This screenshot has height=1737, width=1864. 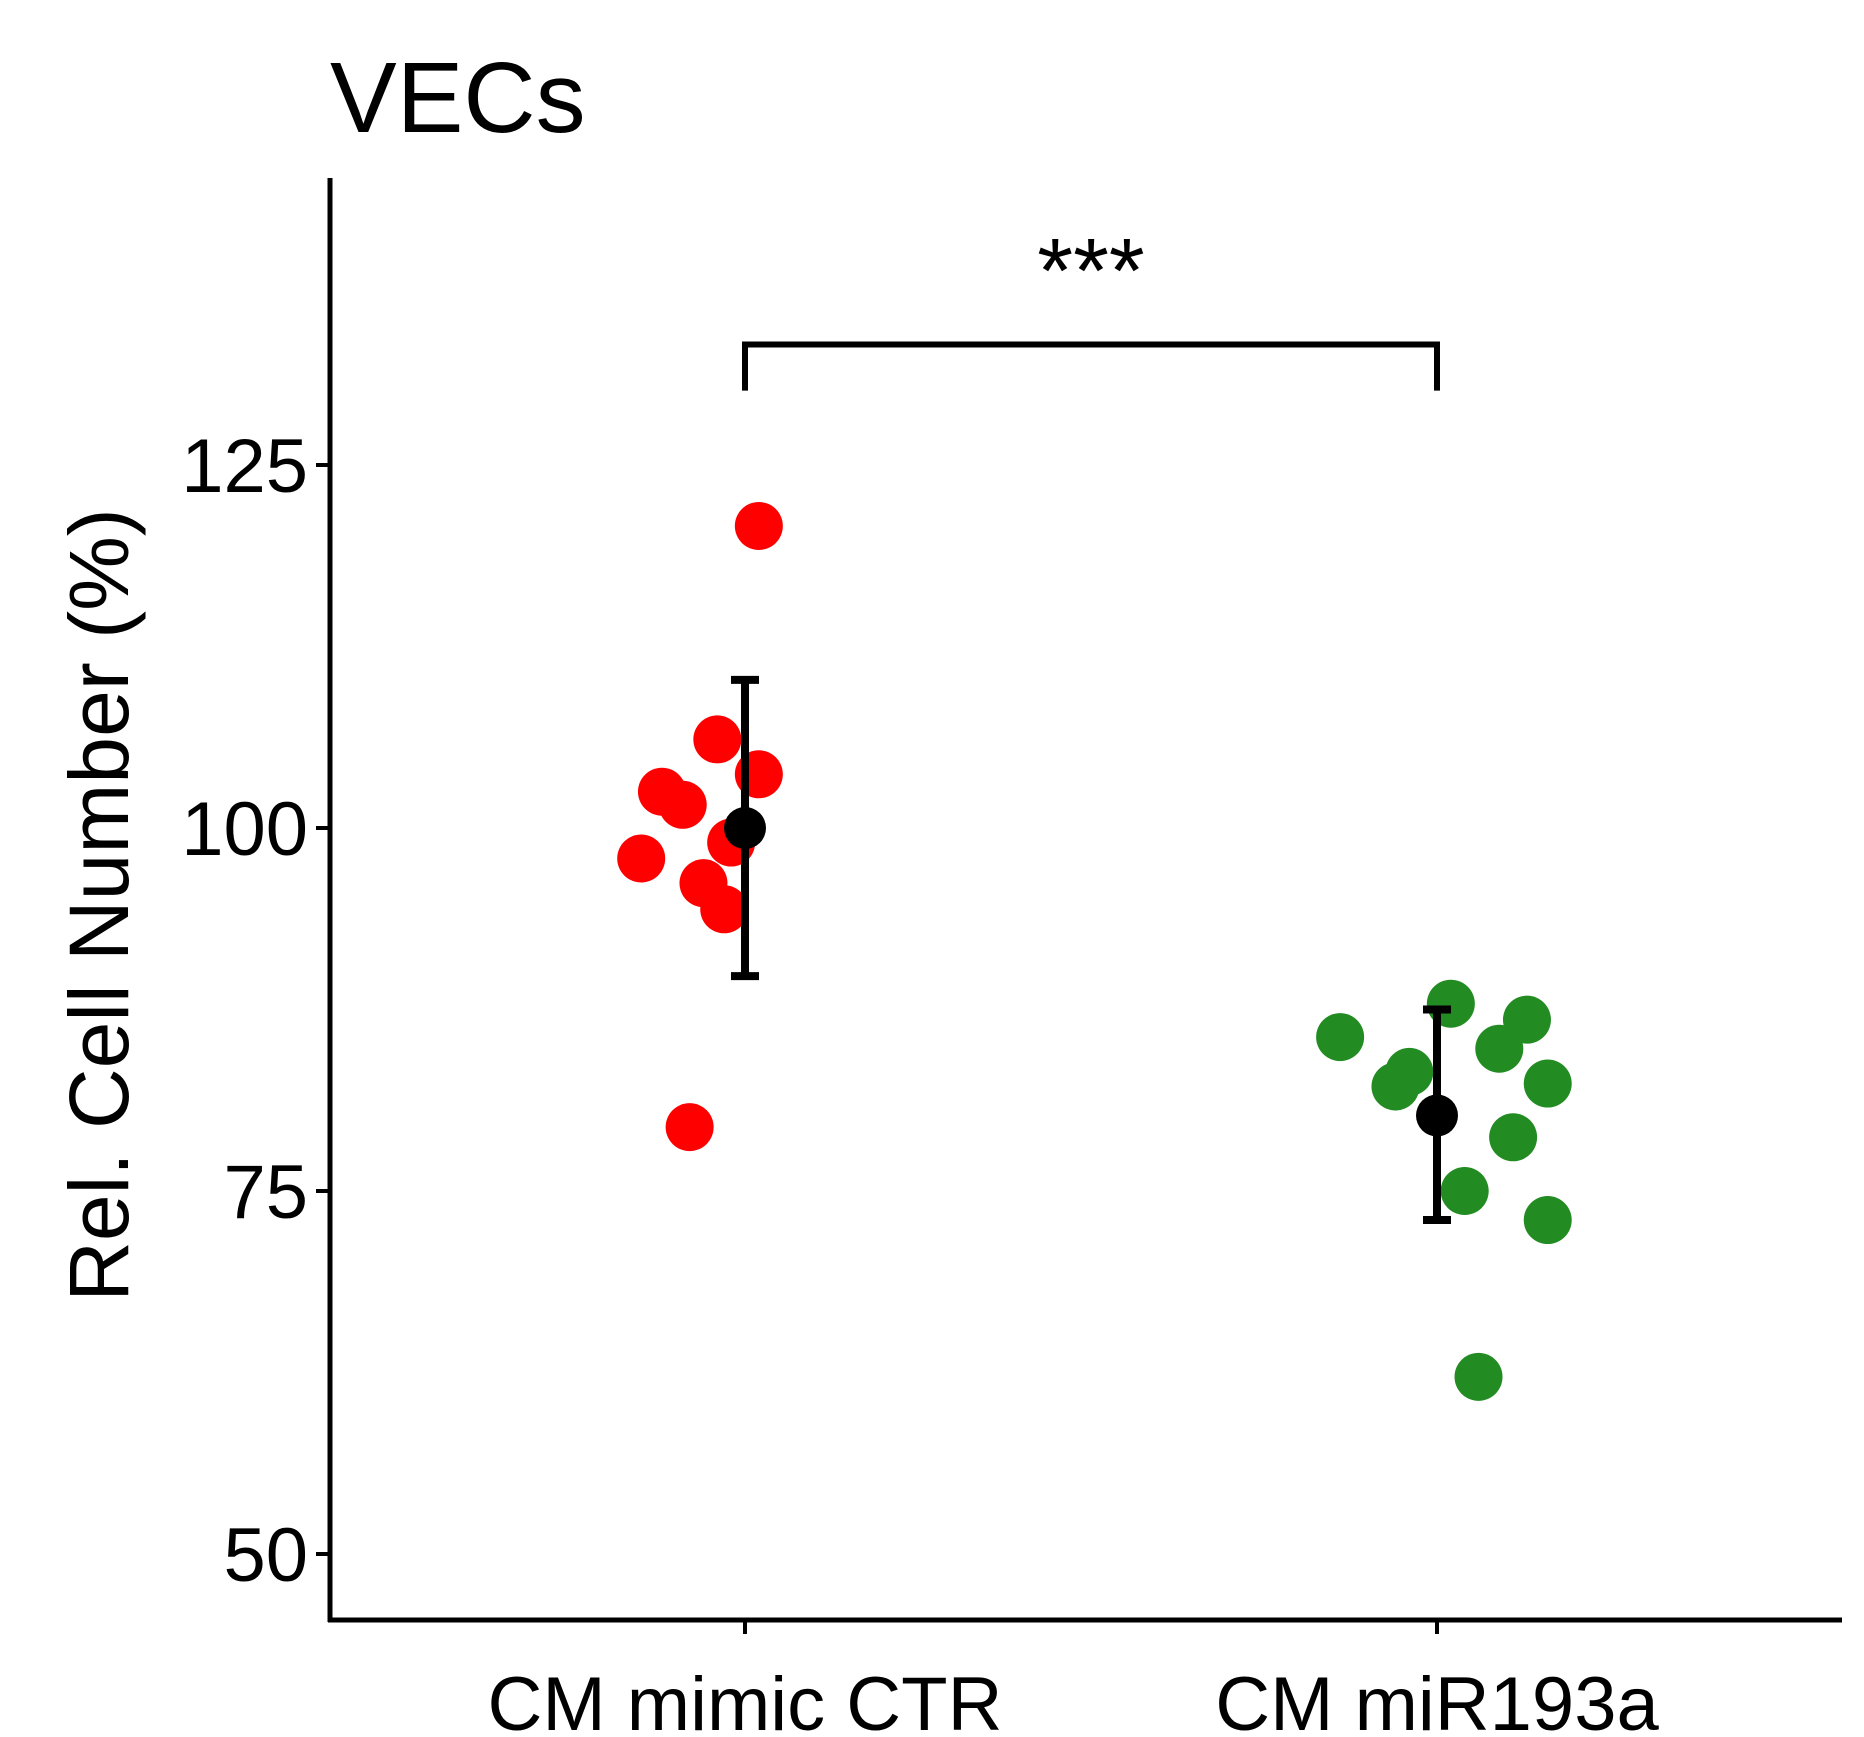 What do you see at coordinates (244, 829) in the screenshot?
I see `y-tick-label: 100` at bounding box center [244, 829].